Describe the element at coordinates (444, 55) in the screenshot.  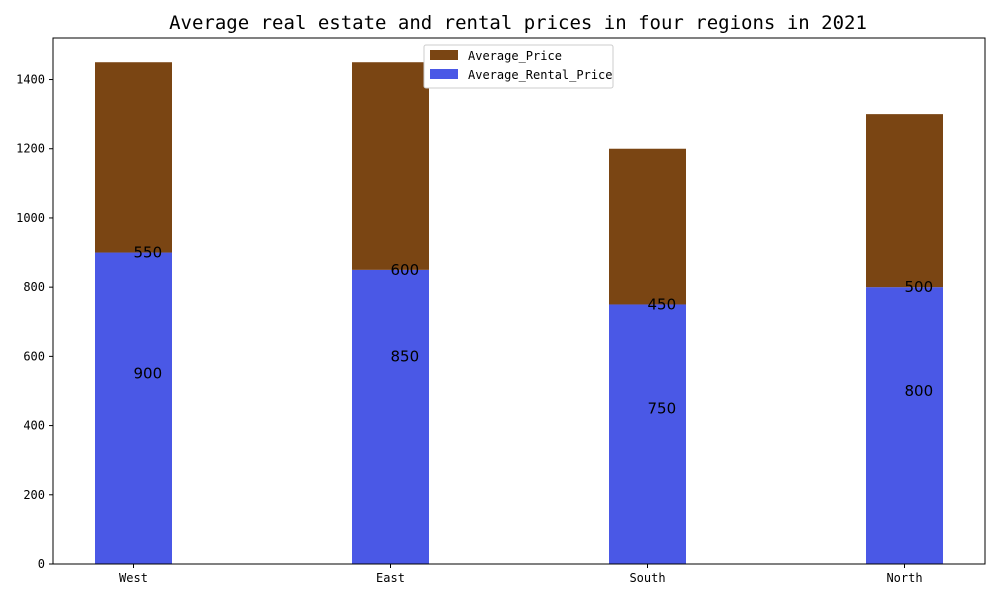
I see `legend-swatch-average-price` at that location.